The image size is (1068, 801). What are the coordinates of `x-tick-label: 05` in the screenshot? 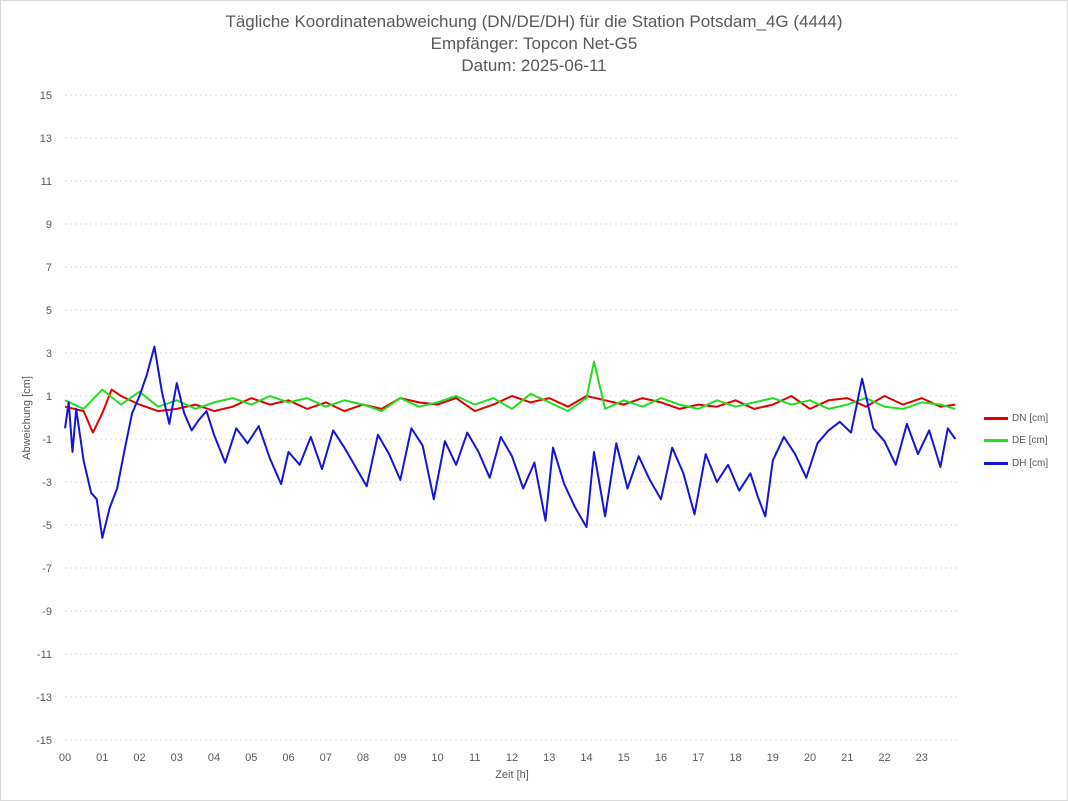 It's located at (251, 758).